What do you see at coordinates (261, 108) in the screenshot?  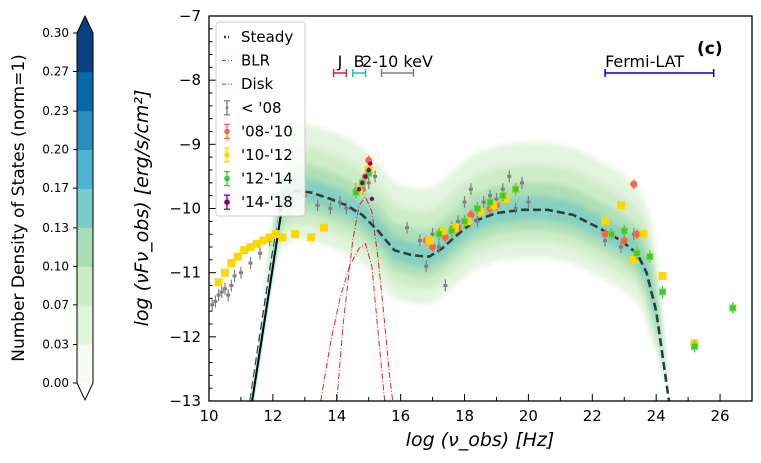 I see `legend-08-label: < '08` at bounding box center [261, 108].